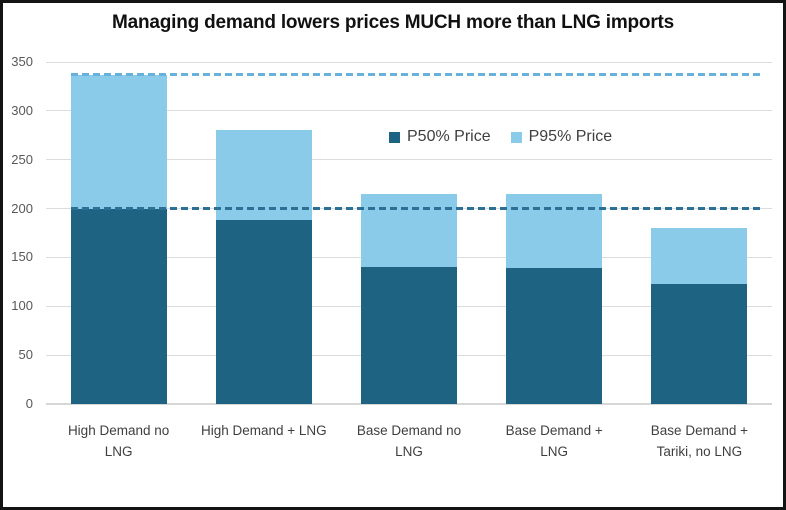 The height and width of the screenshot is (510, 786). What do you see at coordinates (409, 430) in the screenshot?
I see `category-label-line: Base Demand no` at bounding box center [409, 430].